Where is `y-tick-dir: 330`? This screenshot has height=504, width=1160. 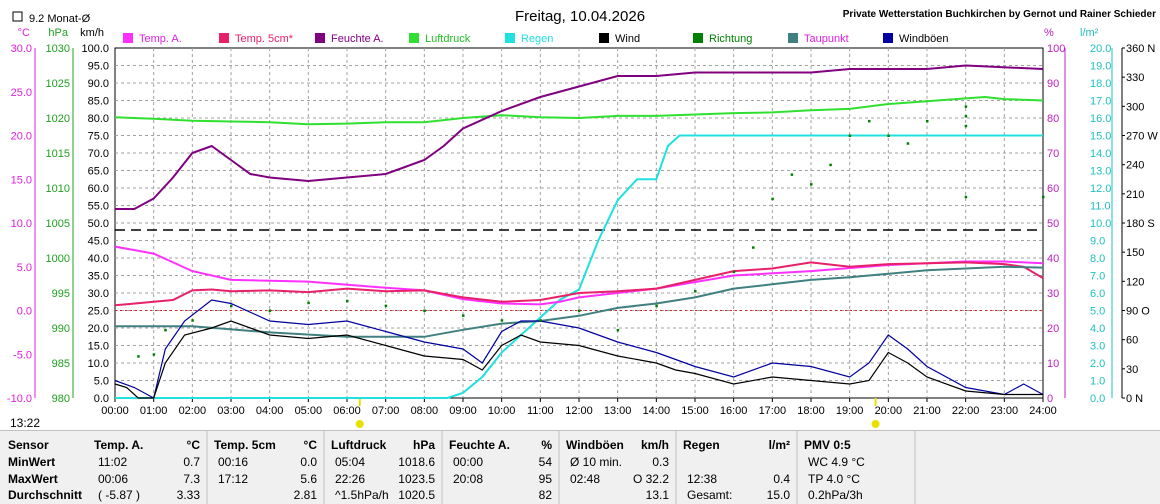 y-tick-dir: 330 is located at coordinates (1135, 78).